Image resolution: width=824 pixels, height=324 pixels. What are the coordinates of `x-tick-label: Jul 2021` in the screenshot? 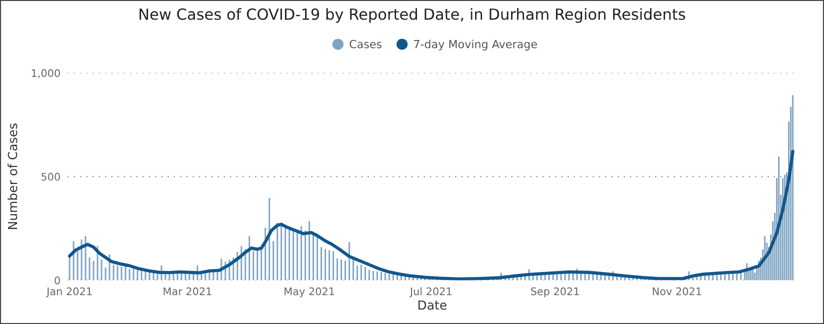 It's located at (430, 292).